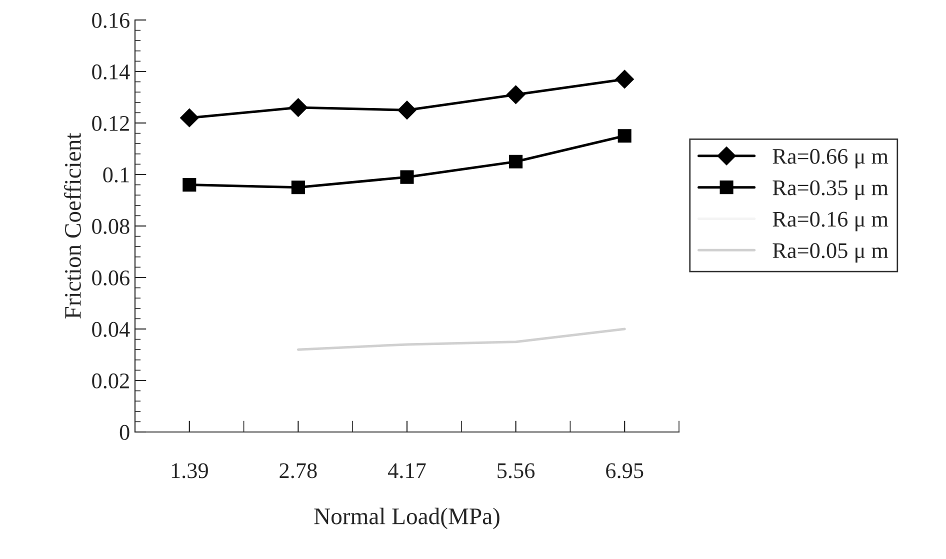 The width and height of the screenshot is (946, 559). What do you see at coordinates (116, 175) in the screenshot?
I see `y-tick-label: 0.1` at bounding box center [116, 175].